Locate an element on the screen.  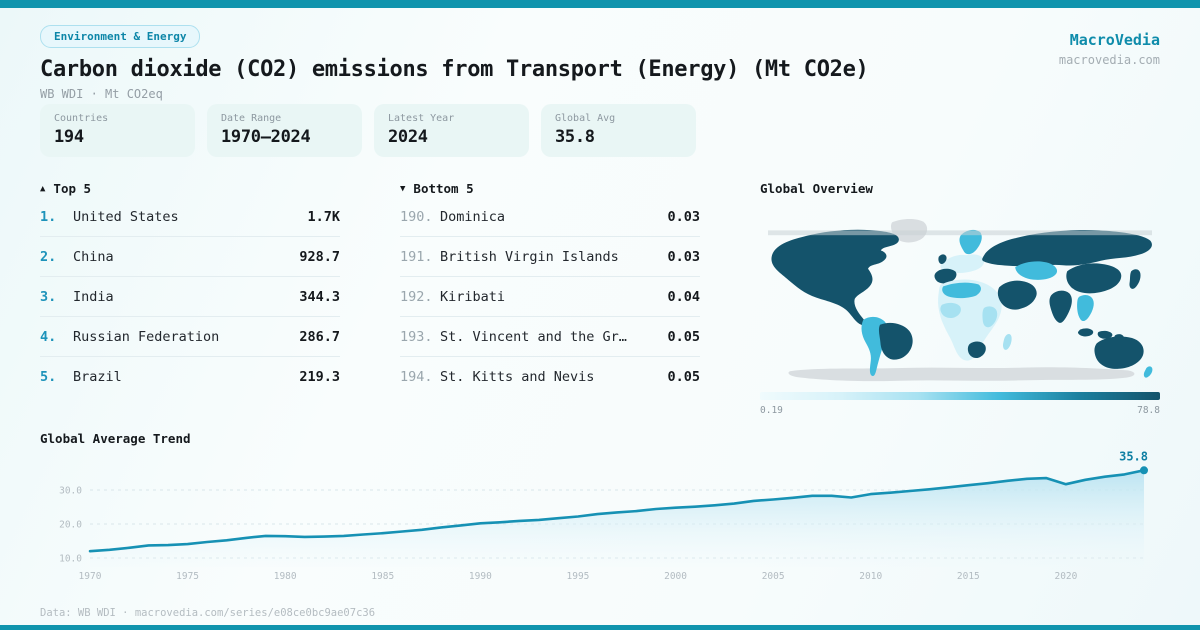
rank-number: 190. is located at coordinates (416, 216).